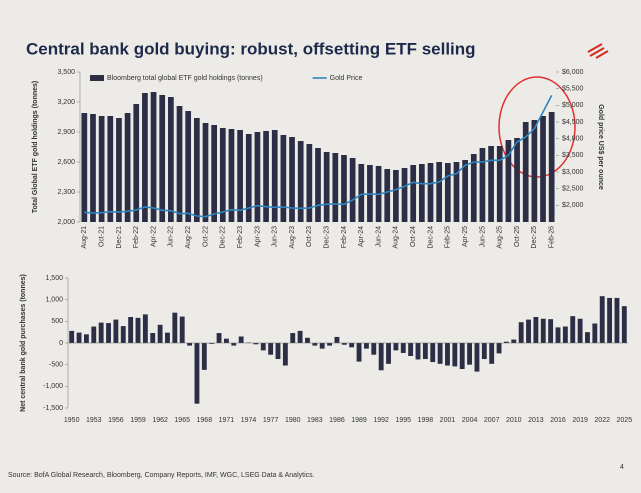 This screenshot has width=641, height=493. Describe the element at coordinates (482, 237) in the screenshot. I see `x-tick-label: Jun-25` at that location.